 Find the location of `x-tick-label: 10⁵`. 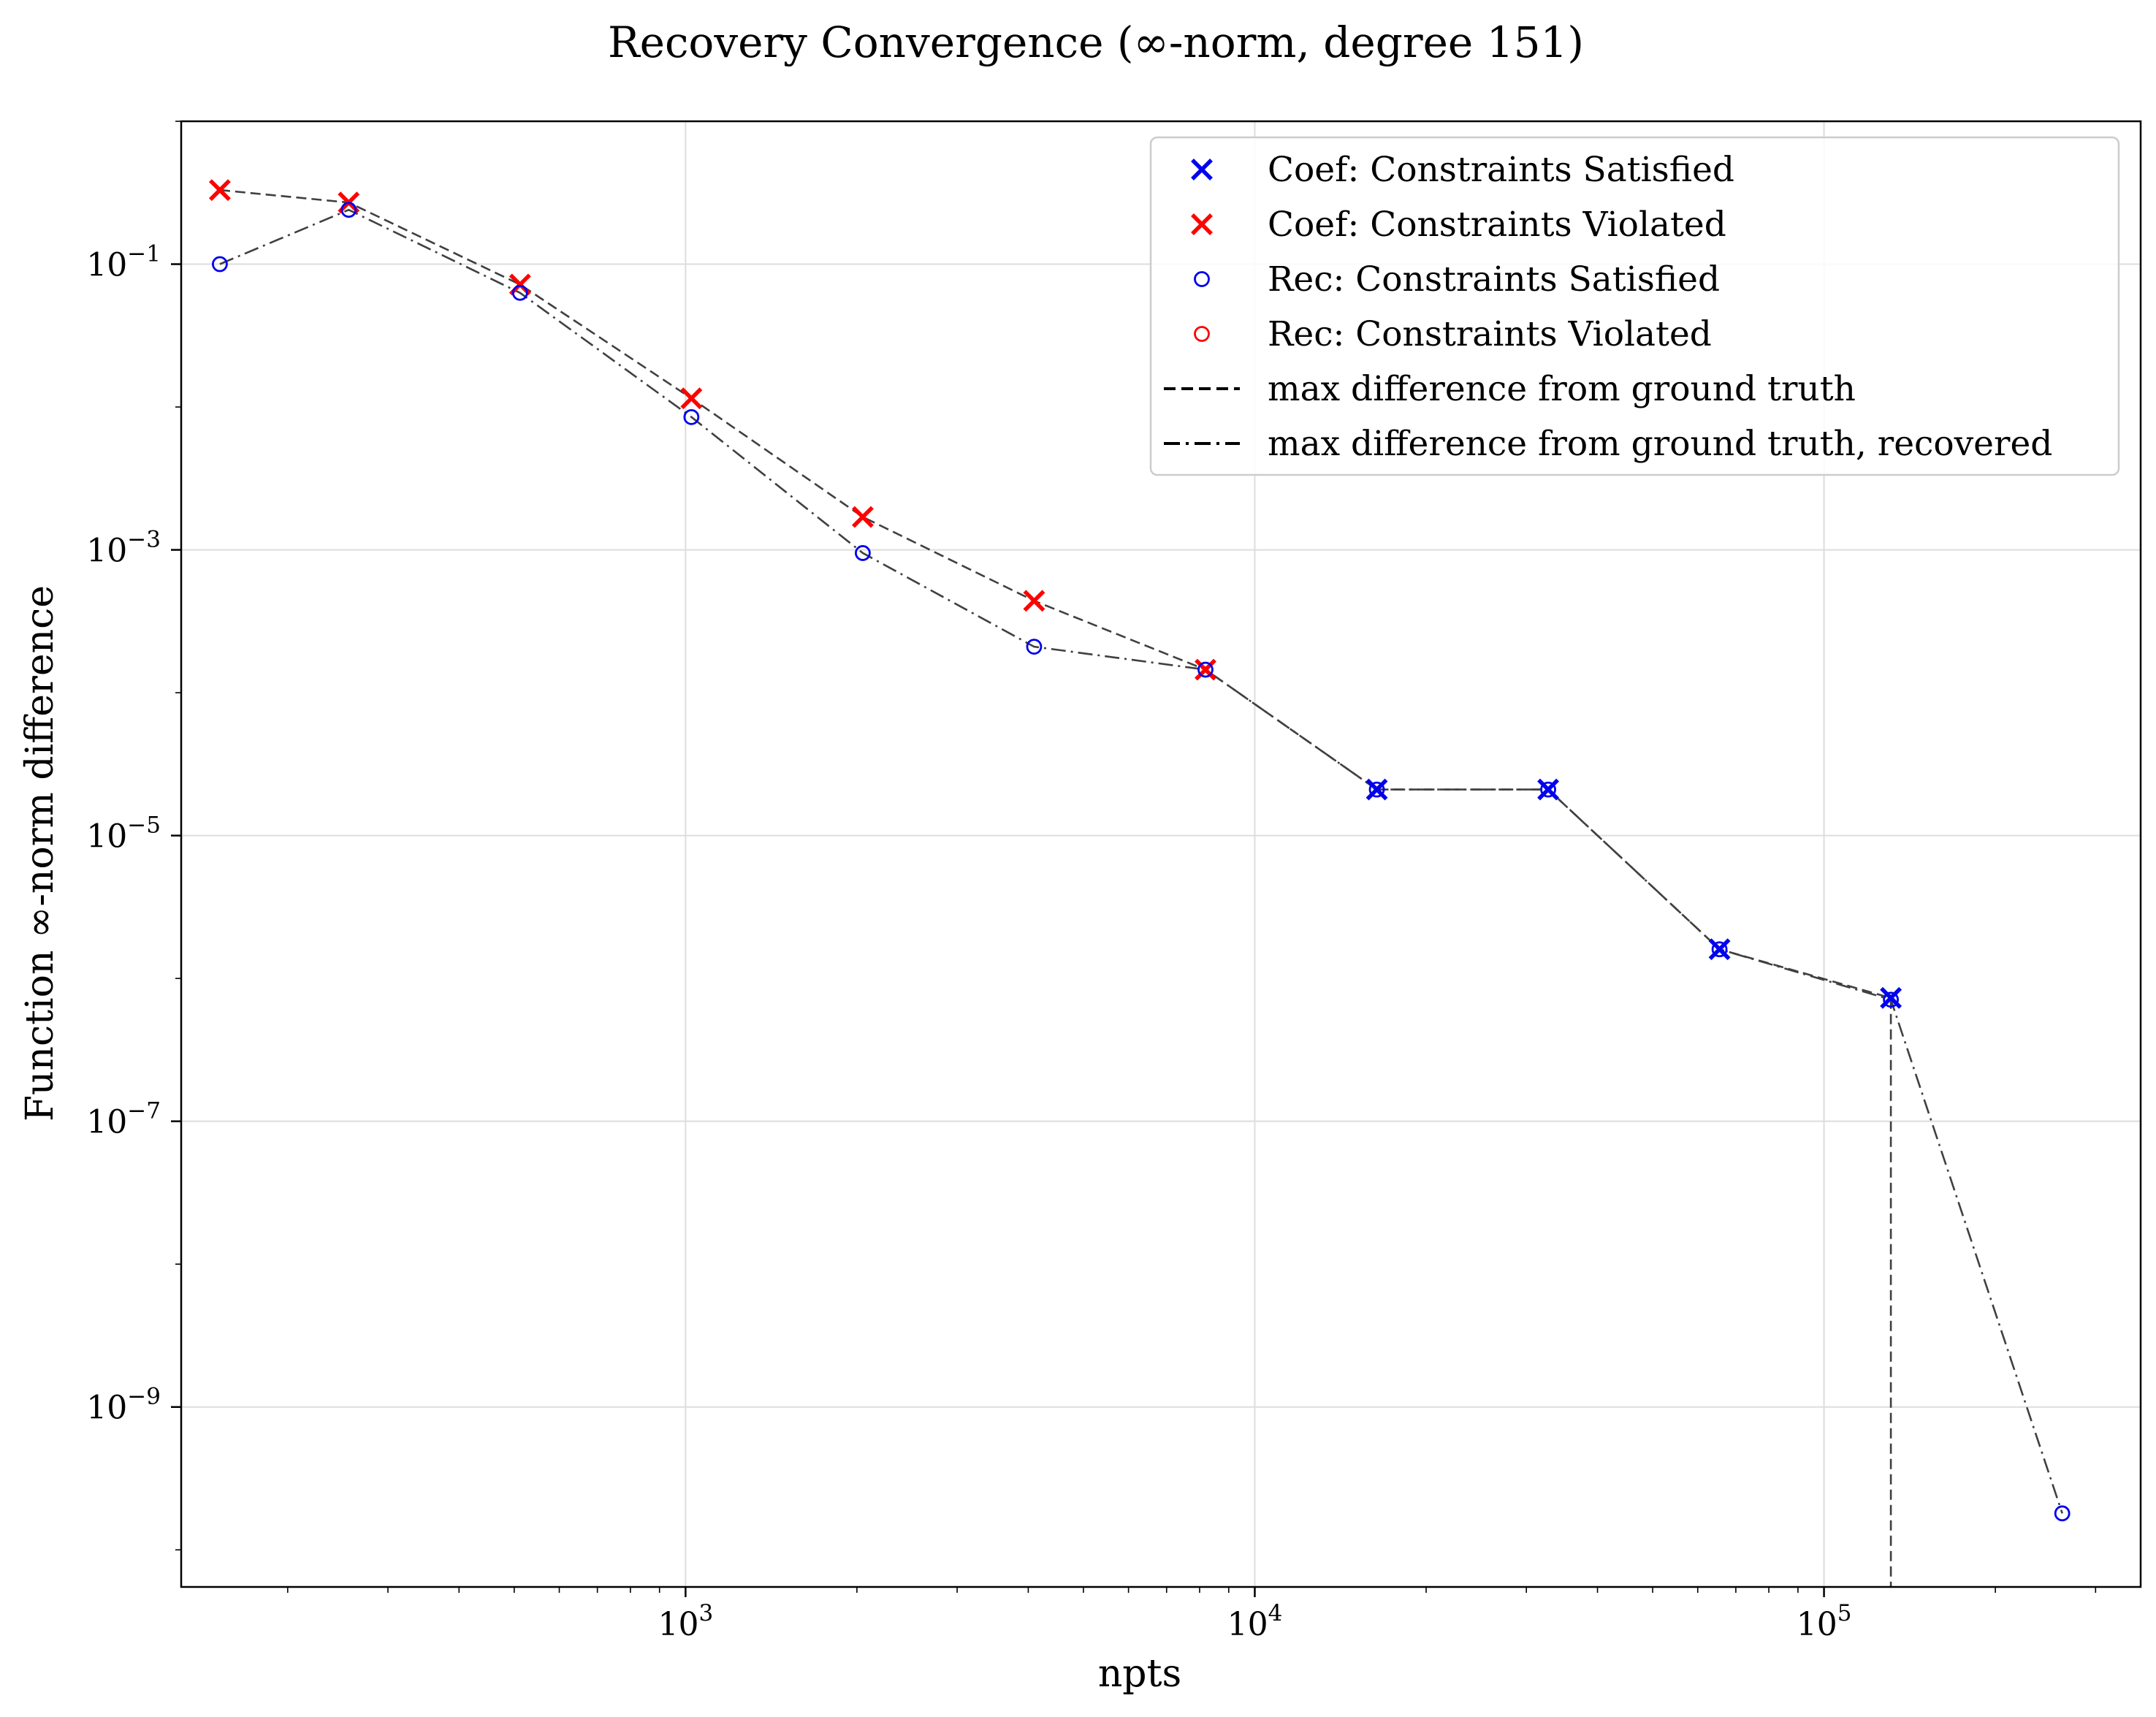

x-tick-label: 10⁵ is located at coordinates (1824, 1621).